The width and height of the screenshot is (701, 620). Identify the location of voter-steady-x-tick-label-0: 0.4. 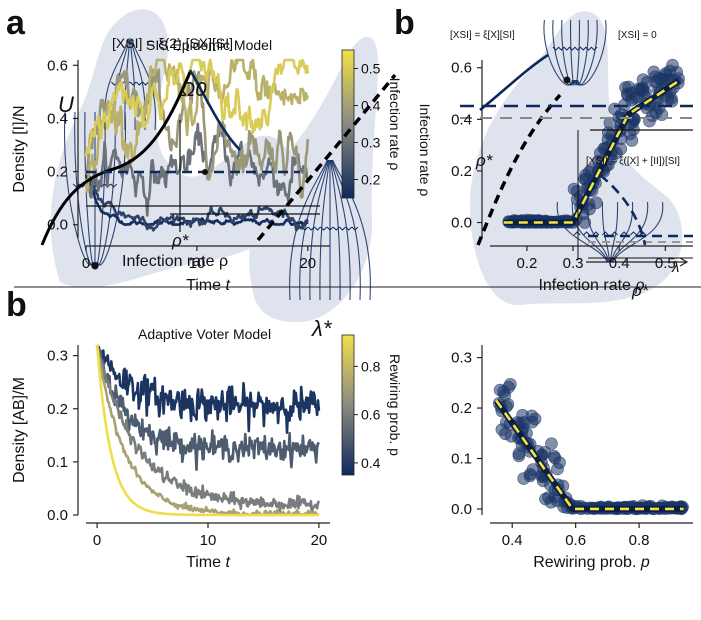
(512, 540).